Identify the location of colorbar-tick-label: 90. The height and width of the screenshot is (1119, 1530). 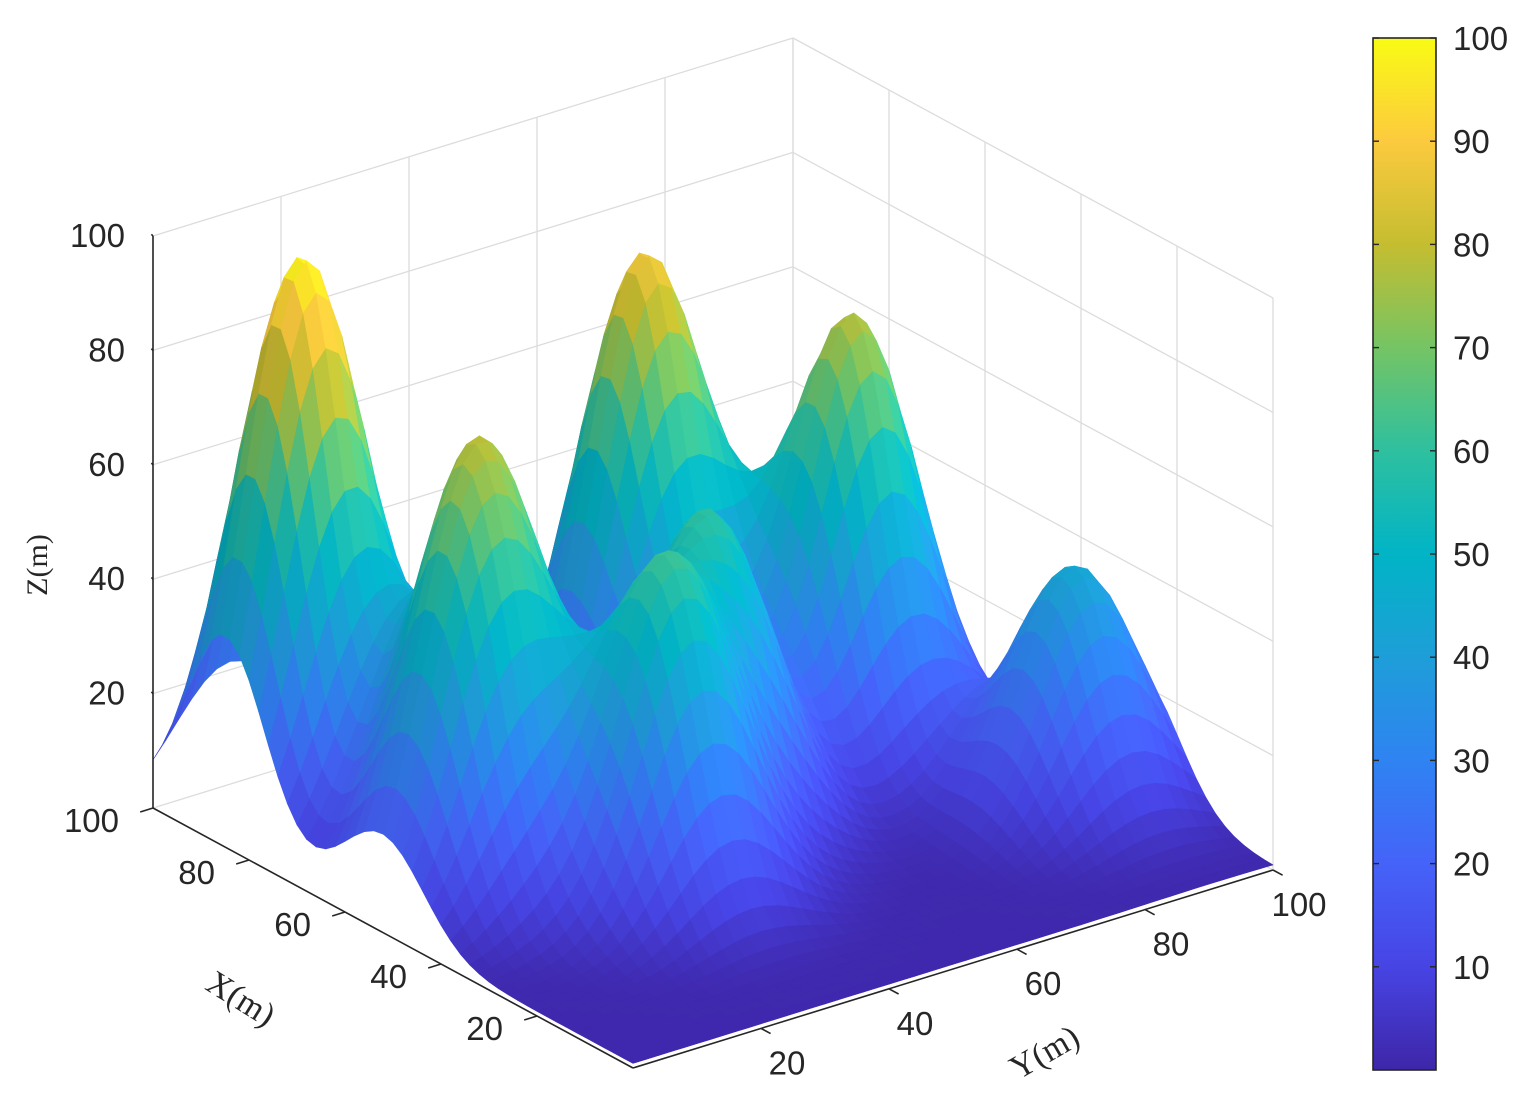
(1471, 141).